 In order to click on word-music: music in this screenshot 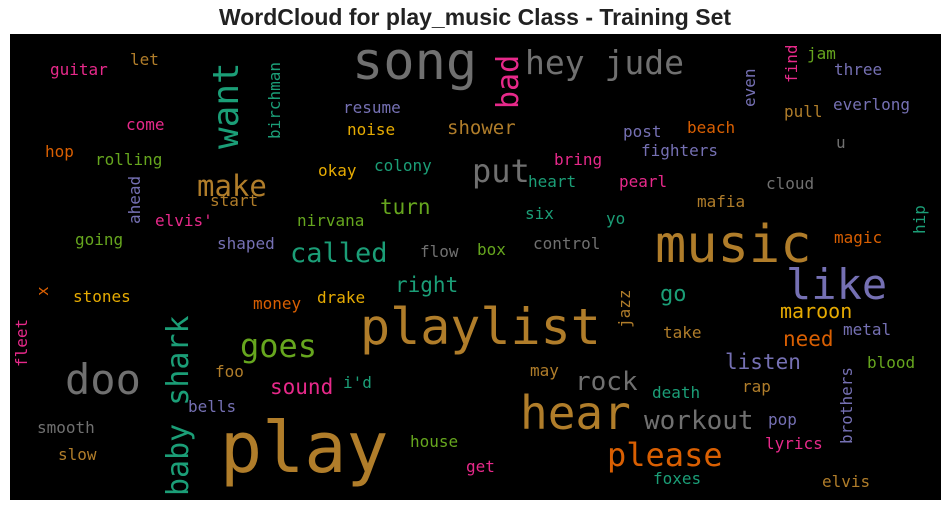, I will do `click(733, 245)`.